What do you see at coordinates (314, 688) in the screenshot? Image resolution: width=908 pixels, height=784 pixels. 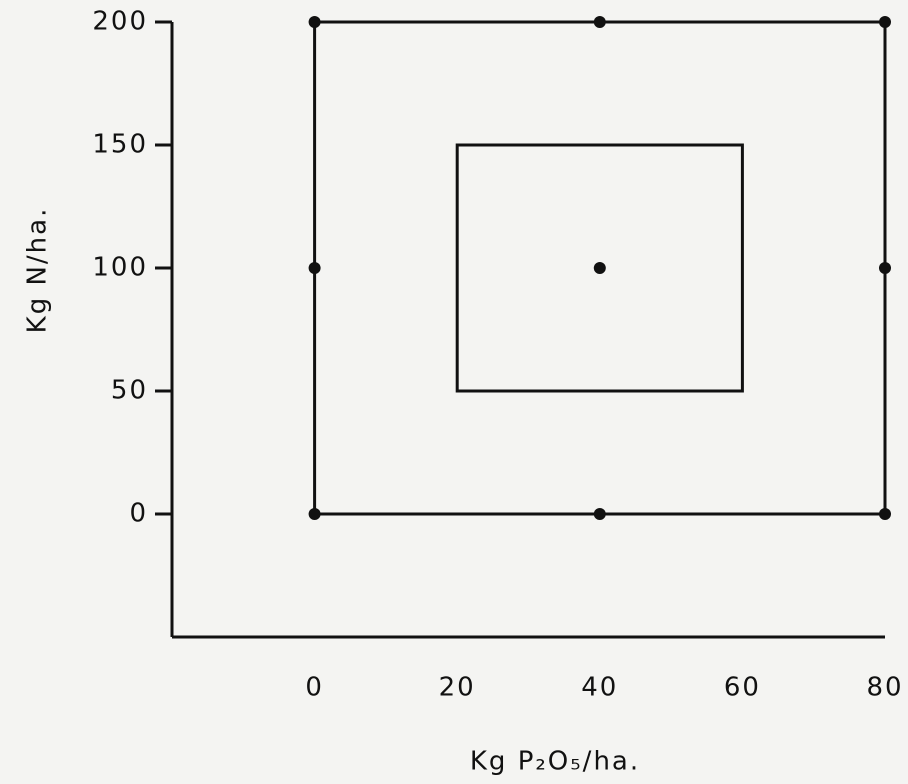 I see `x-tick-label: 0` at bounding box center [314, 688].